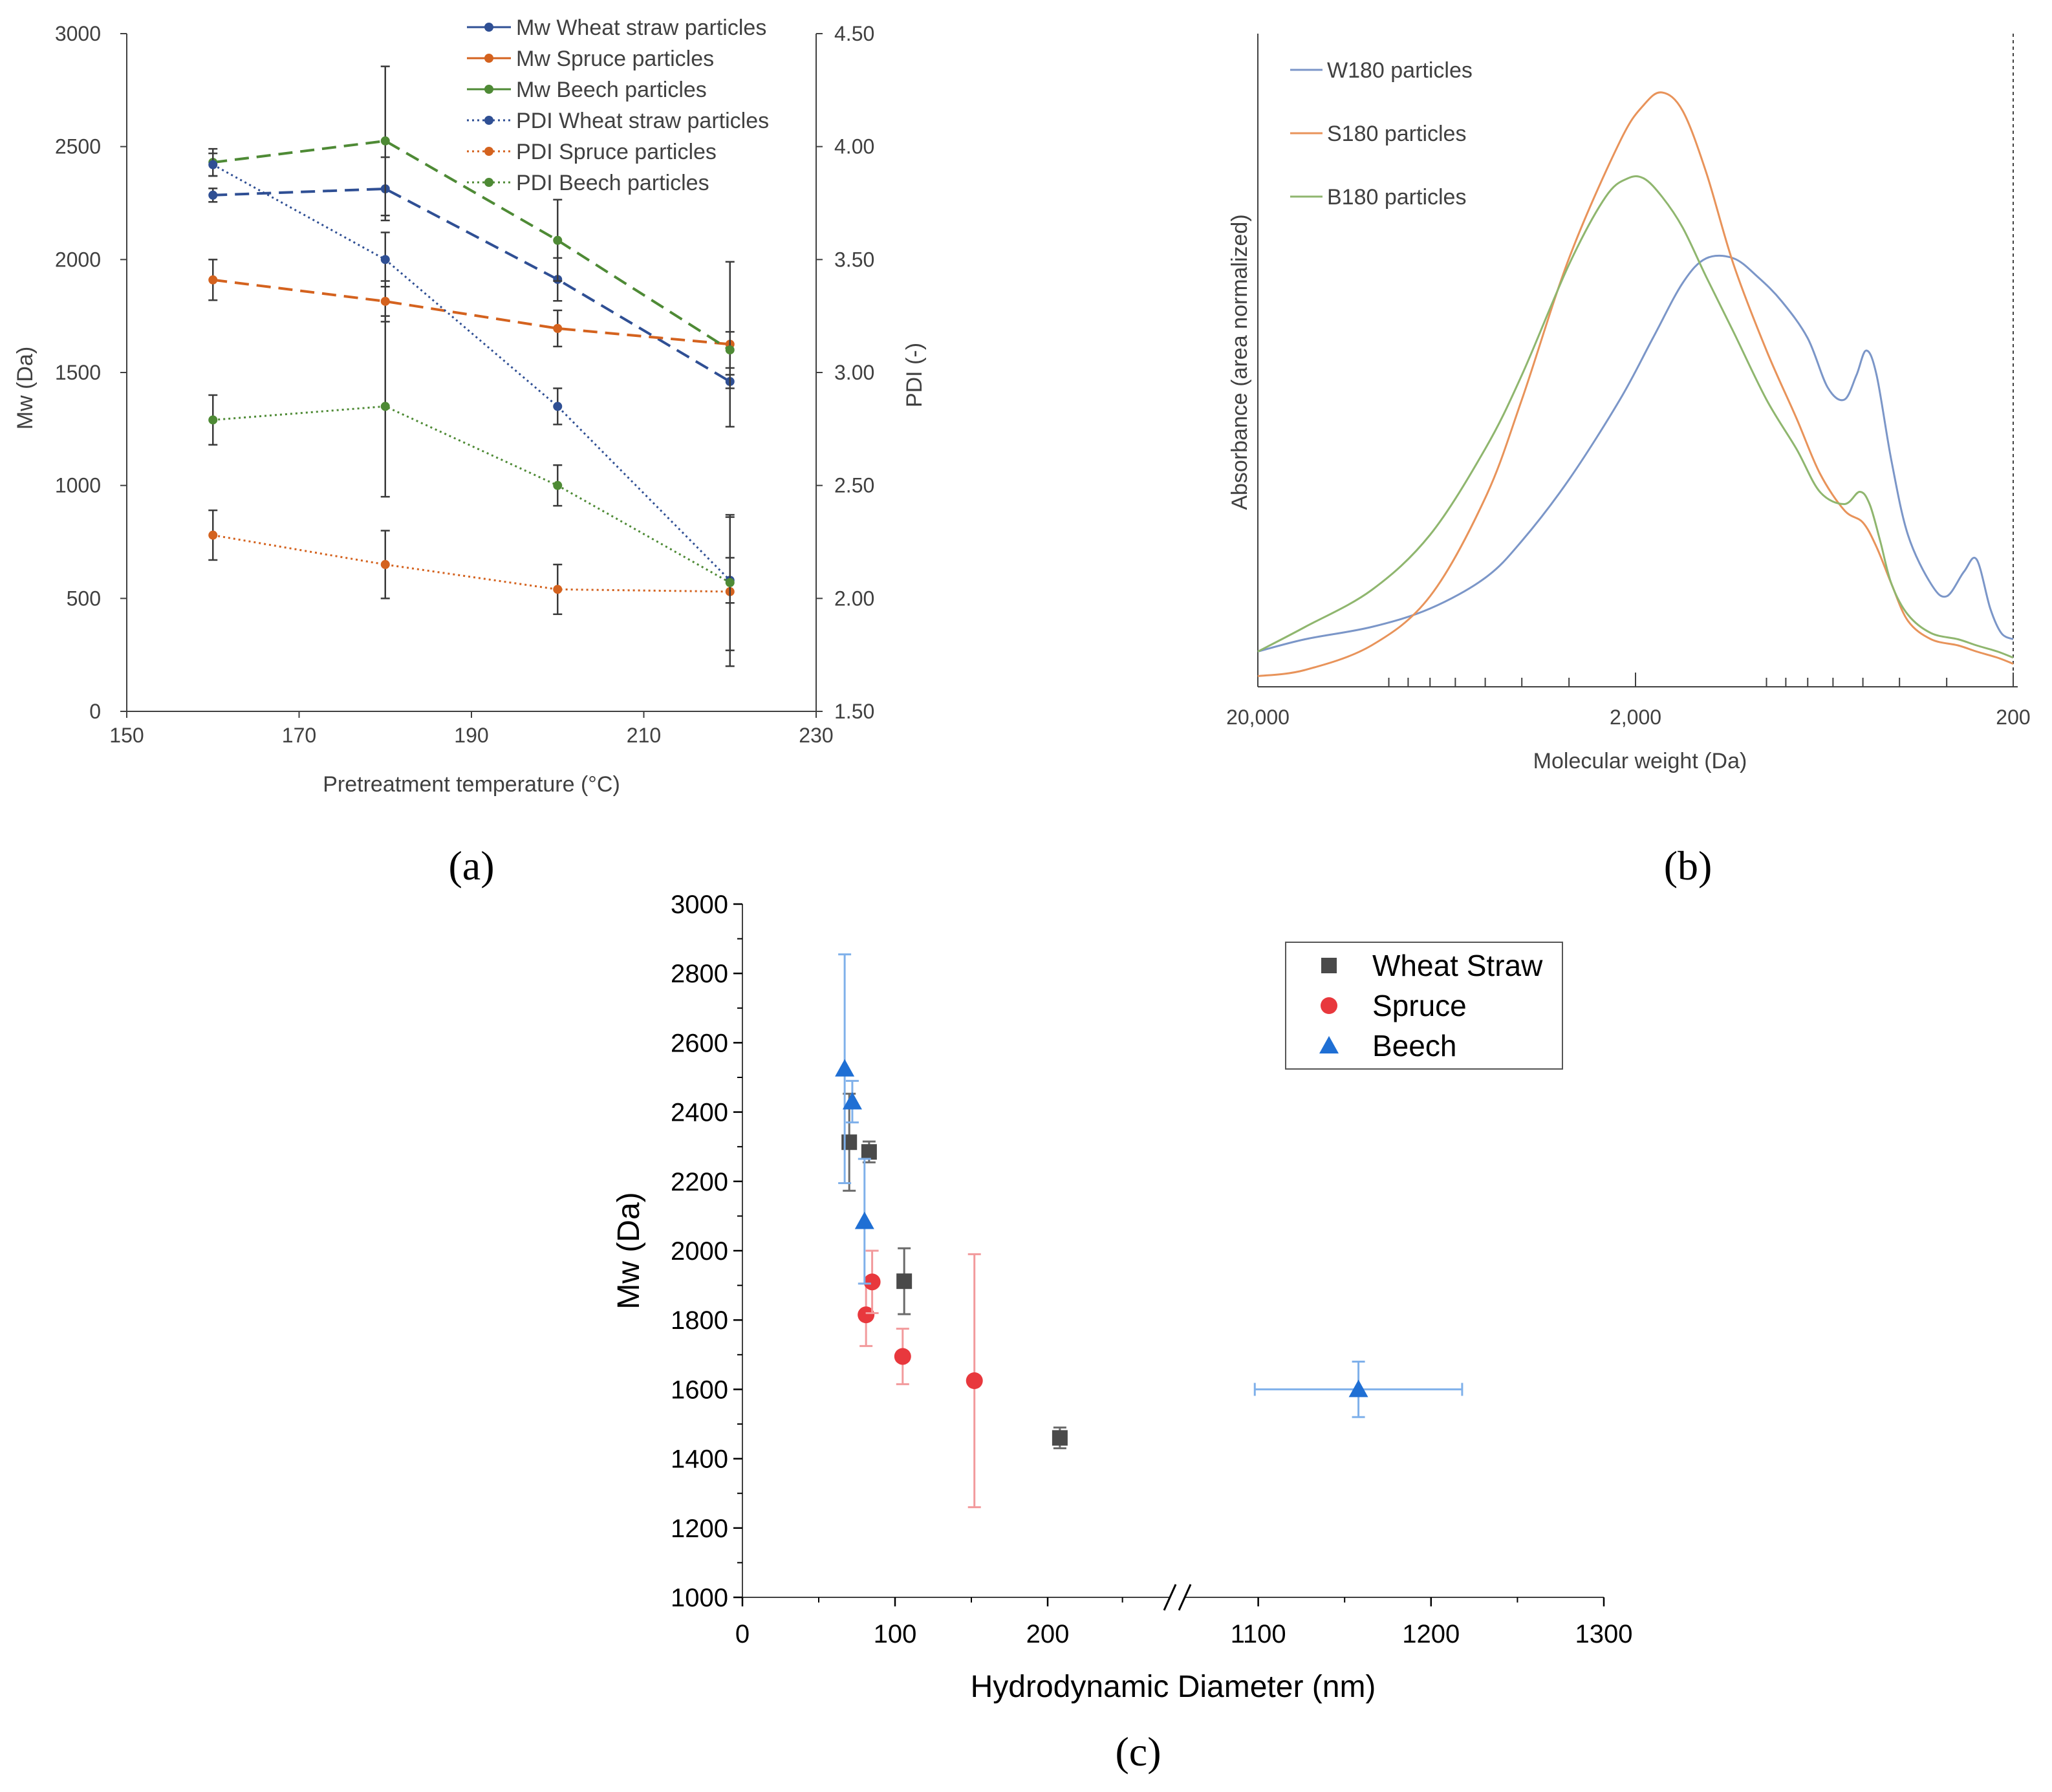 The image size is (2052, 1792). I want to click on c-x-tick-label: 0, so click(742, 1634).